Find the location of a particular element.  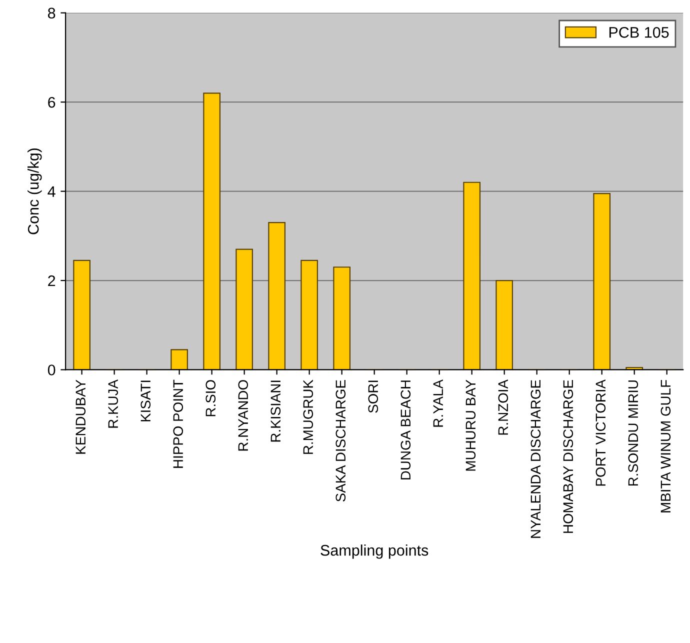

legend-label: PCB 105 is located at coordinates (639, 32).